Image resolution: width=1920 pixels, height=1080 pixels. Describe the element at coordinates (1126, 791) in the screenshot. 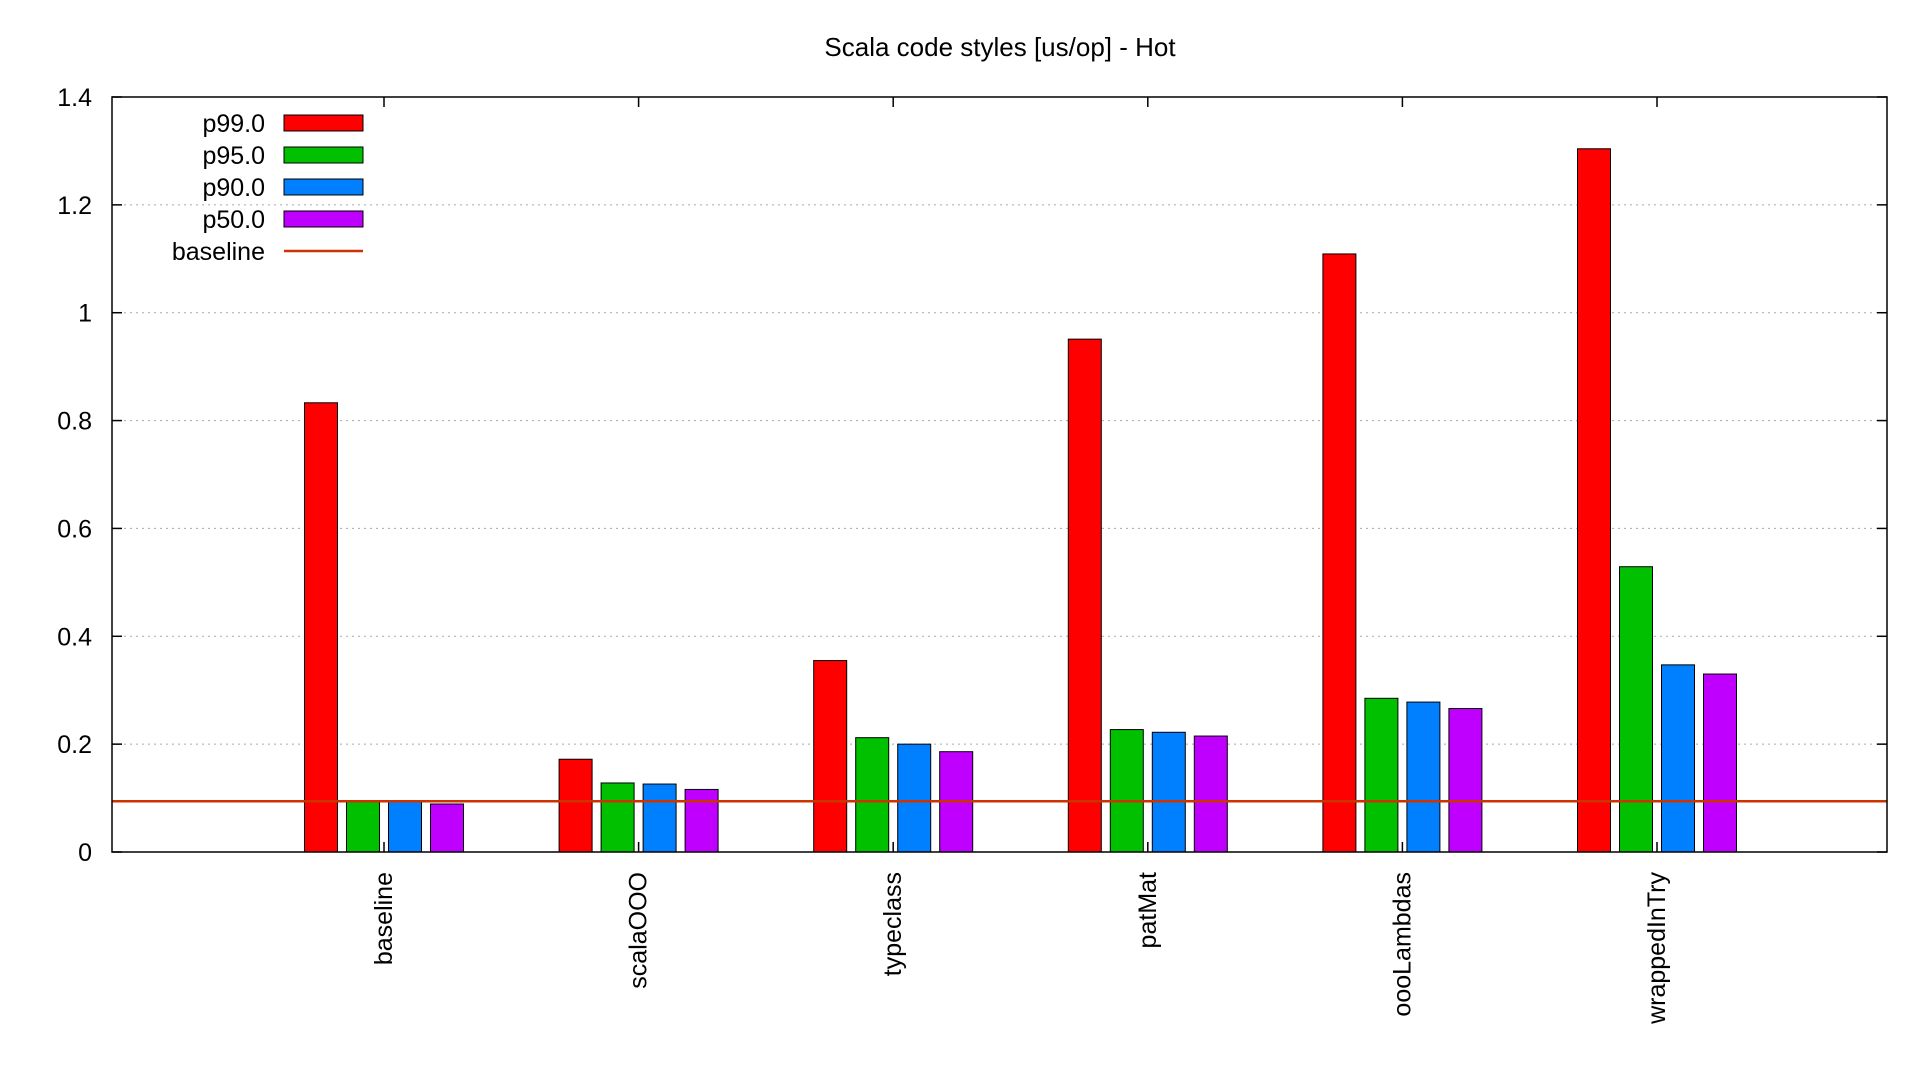

I see `bar-p95.0-patMat` at that location.